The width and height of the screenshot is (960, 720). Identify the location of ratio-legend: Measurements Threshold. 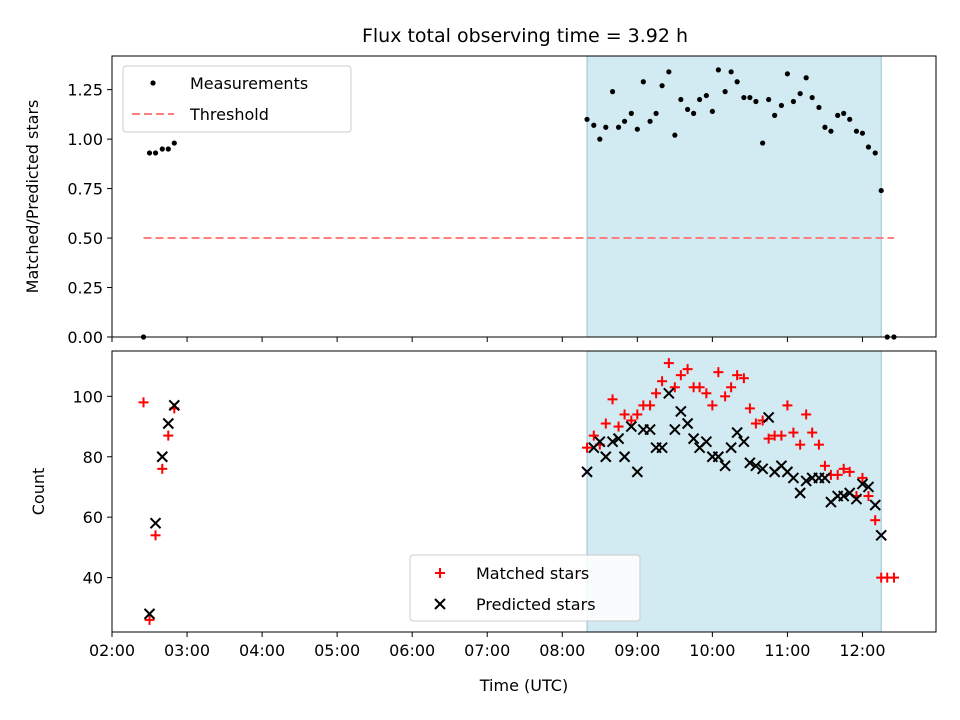
(237, 99).